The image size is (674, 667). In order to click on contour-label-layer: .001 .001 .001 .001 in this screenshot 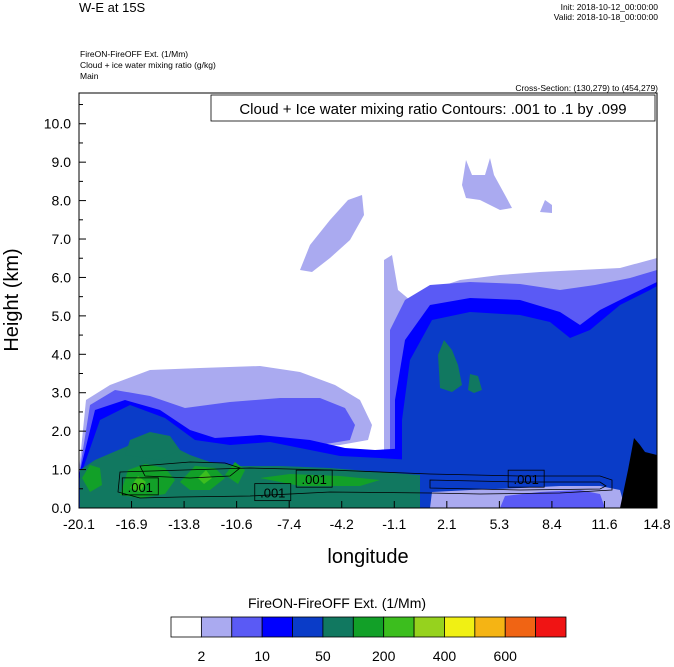, I will do `click(333, 485)`.